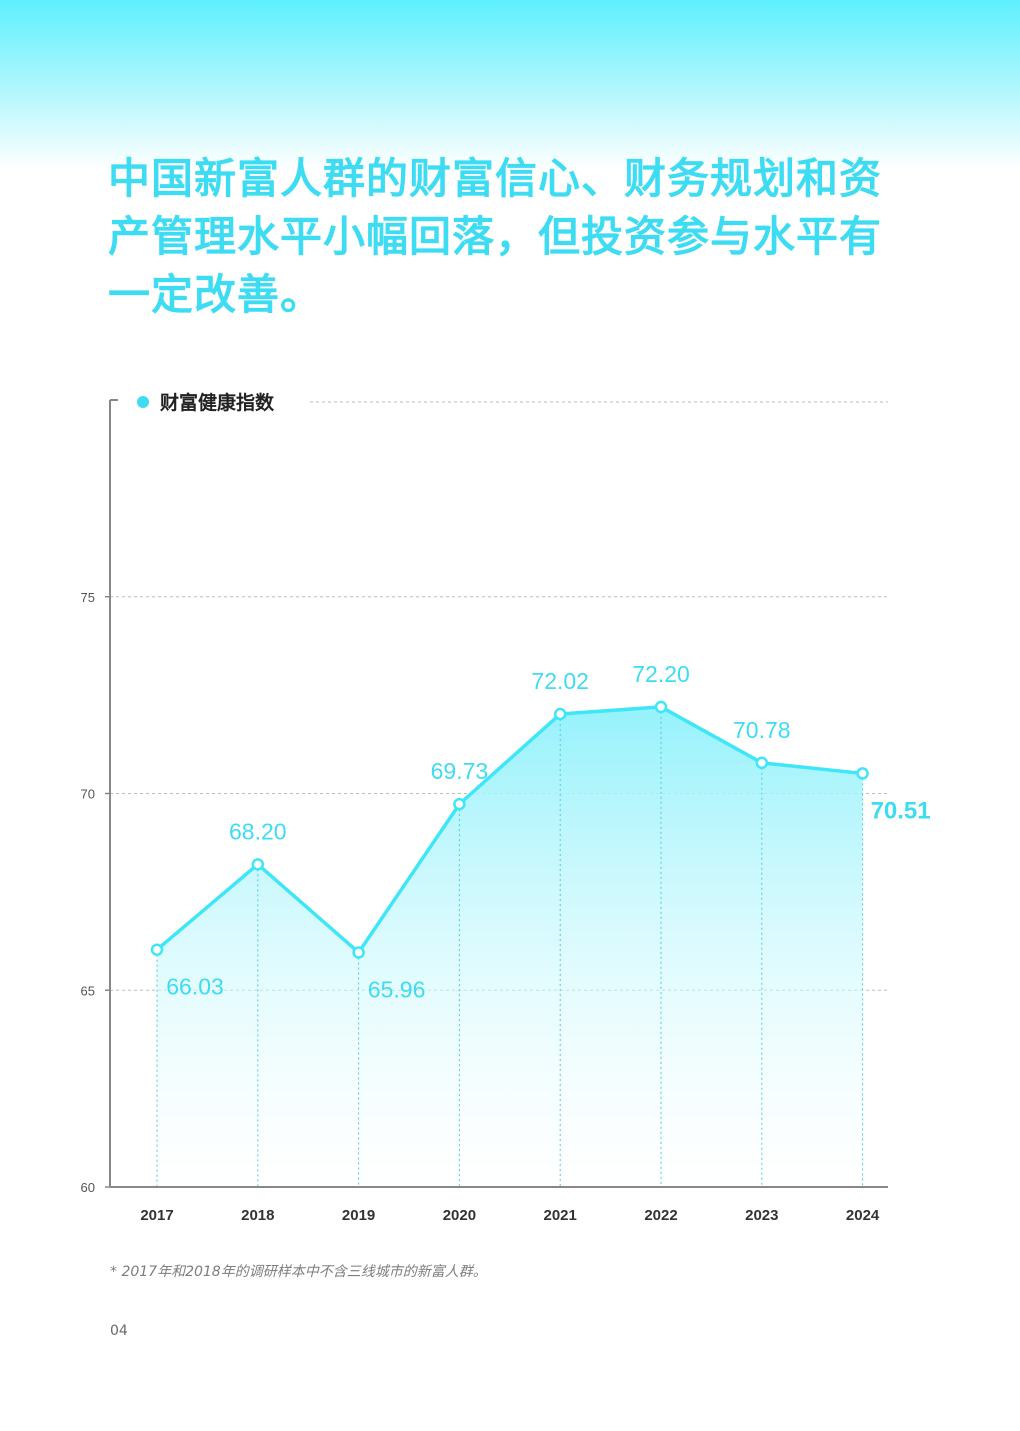  I want to click on data-label-2023: 70.78, so click(762, 730).